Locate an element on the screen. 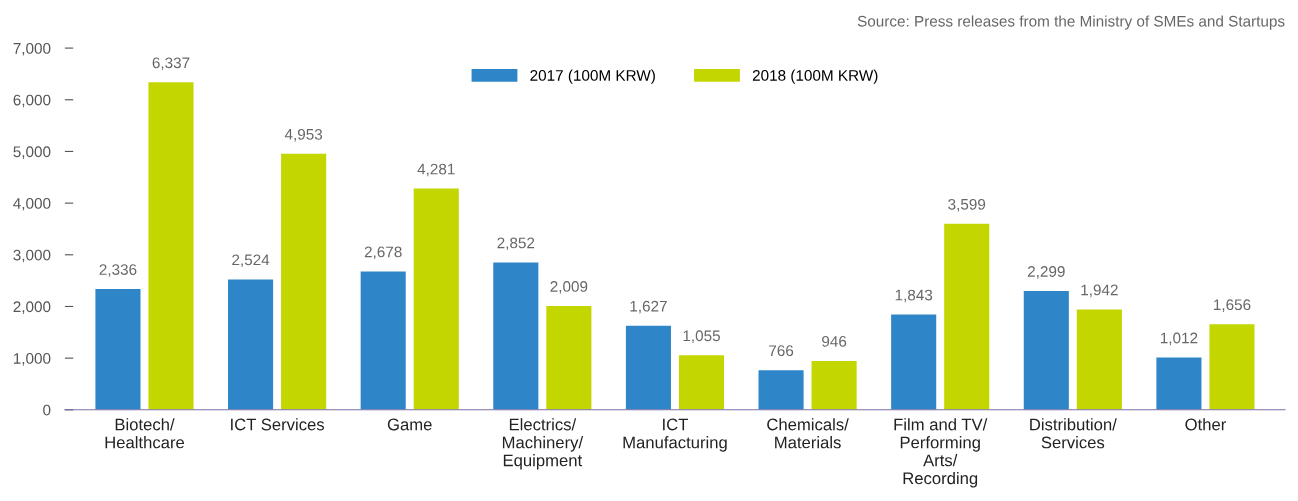 This screenshot has width=1298, height=501. x-tick-label: Distribution/ Services is located at coordinates (1073, 433).